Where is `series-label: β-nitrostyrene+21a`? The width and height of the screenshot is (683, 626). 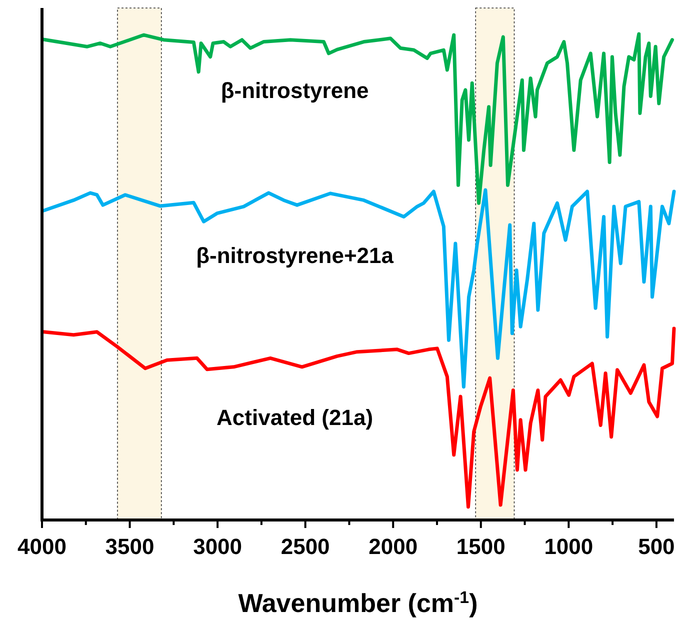 series-label: β-nitrostyrene+21a is located at coordinates (295, 255).